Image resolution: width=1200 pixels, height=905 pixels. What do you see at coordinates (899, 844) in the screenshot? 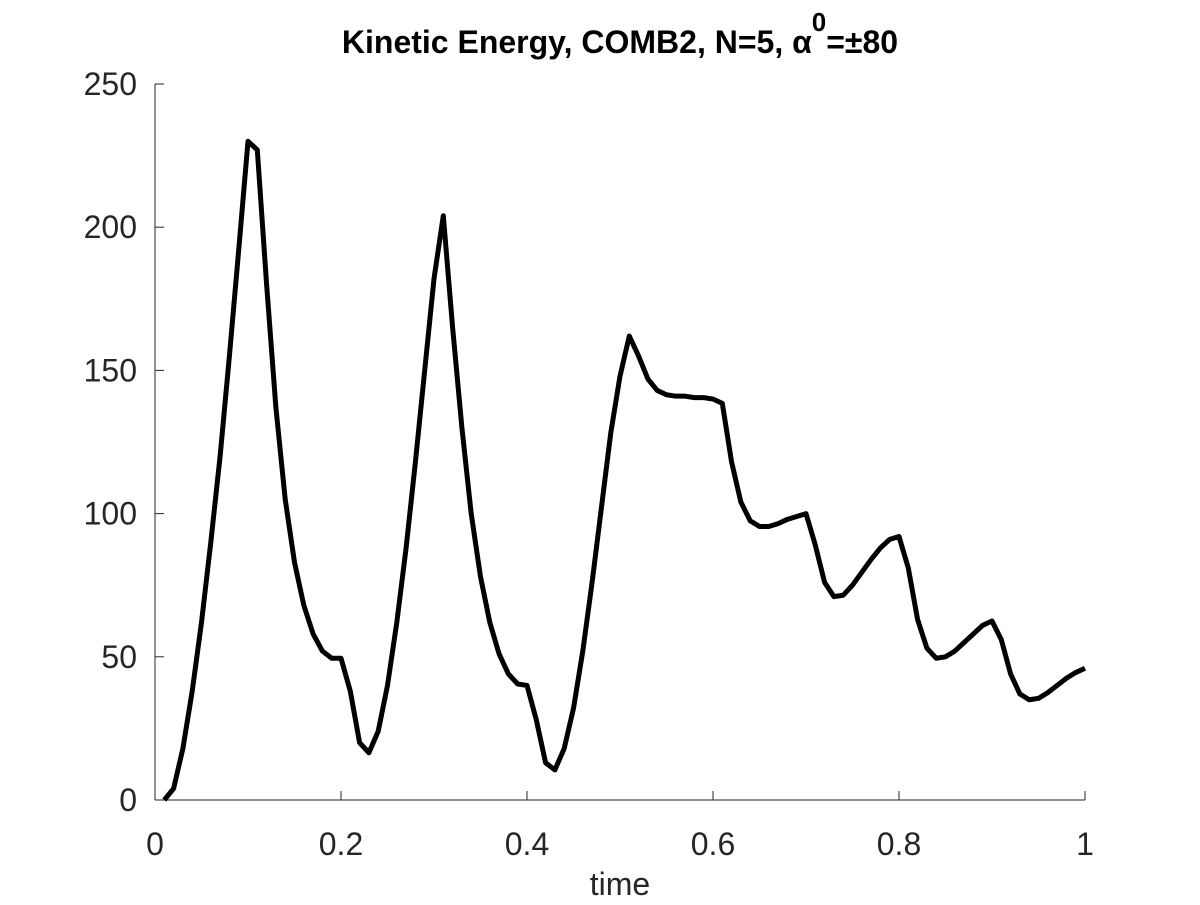
I see `x-tick-label: 0.8` at bounding box center [899, 844].